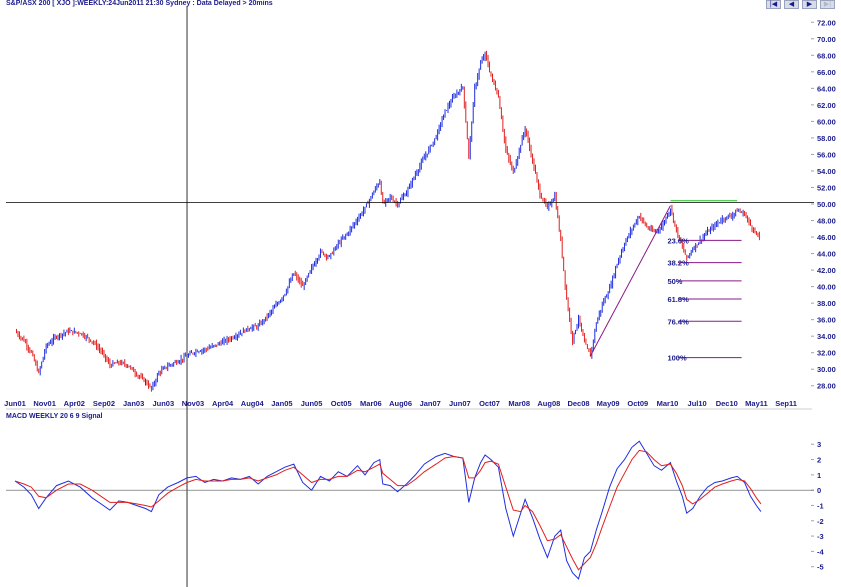 The height and width of the screenshot is (587, 841). I want to click on macd-tick-label: -4, so click(820, 551).